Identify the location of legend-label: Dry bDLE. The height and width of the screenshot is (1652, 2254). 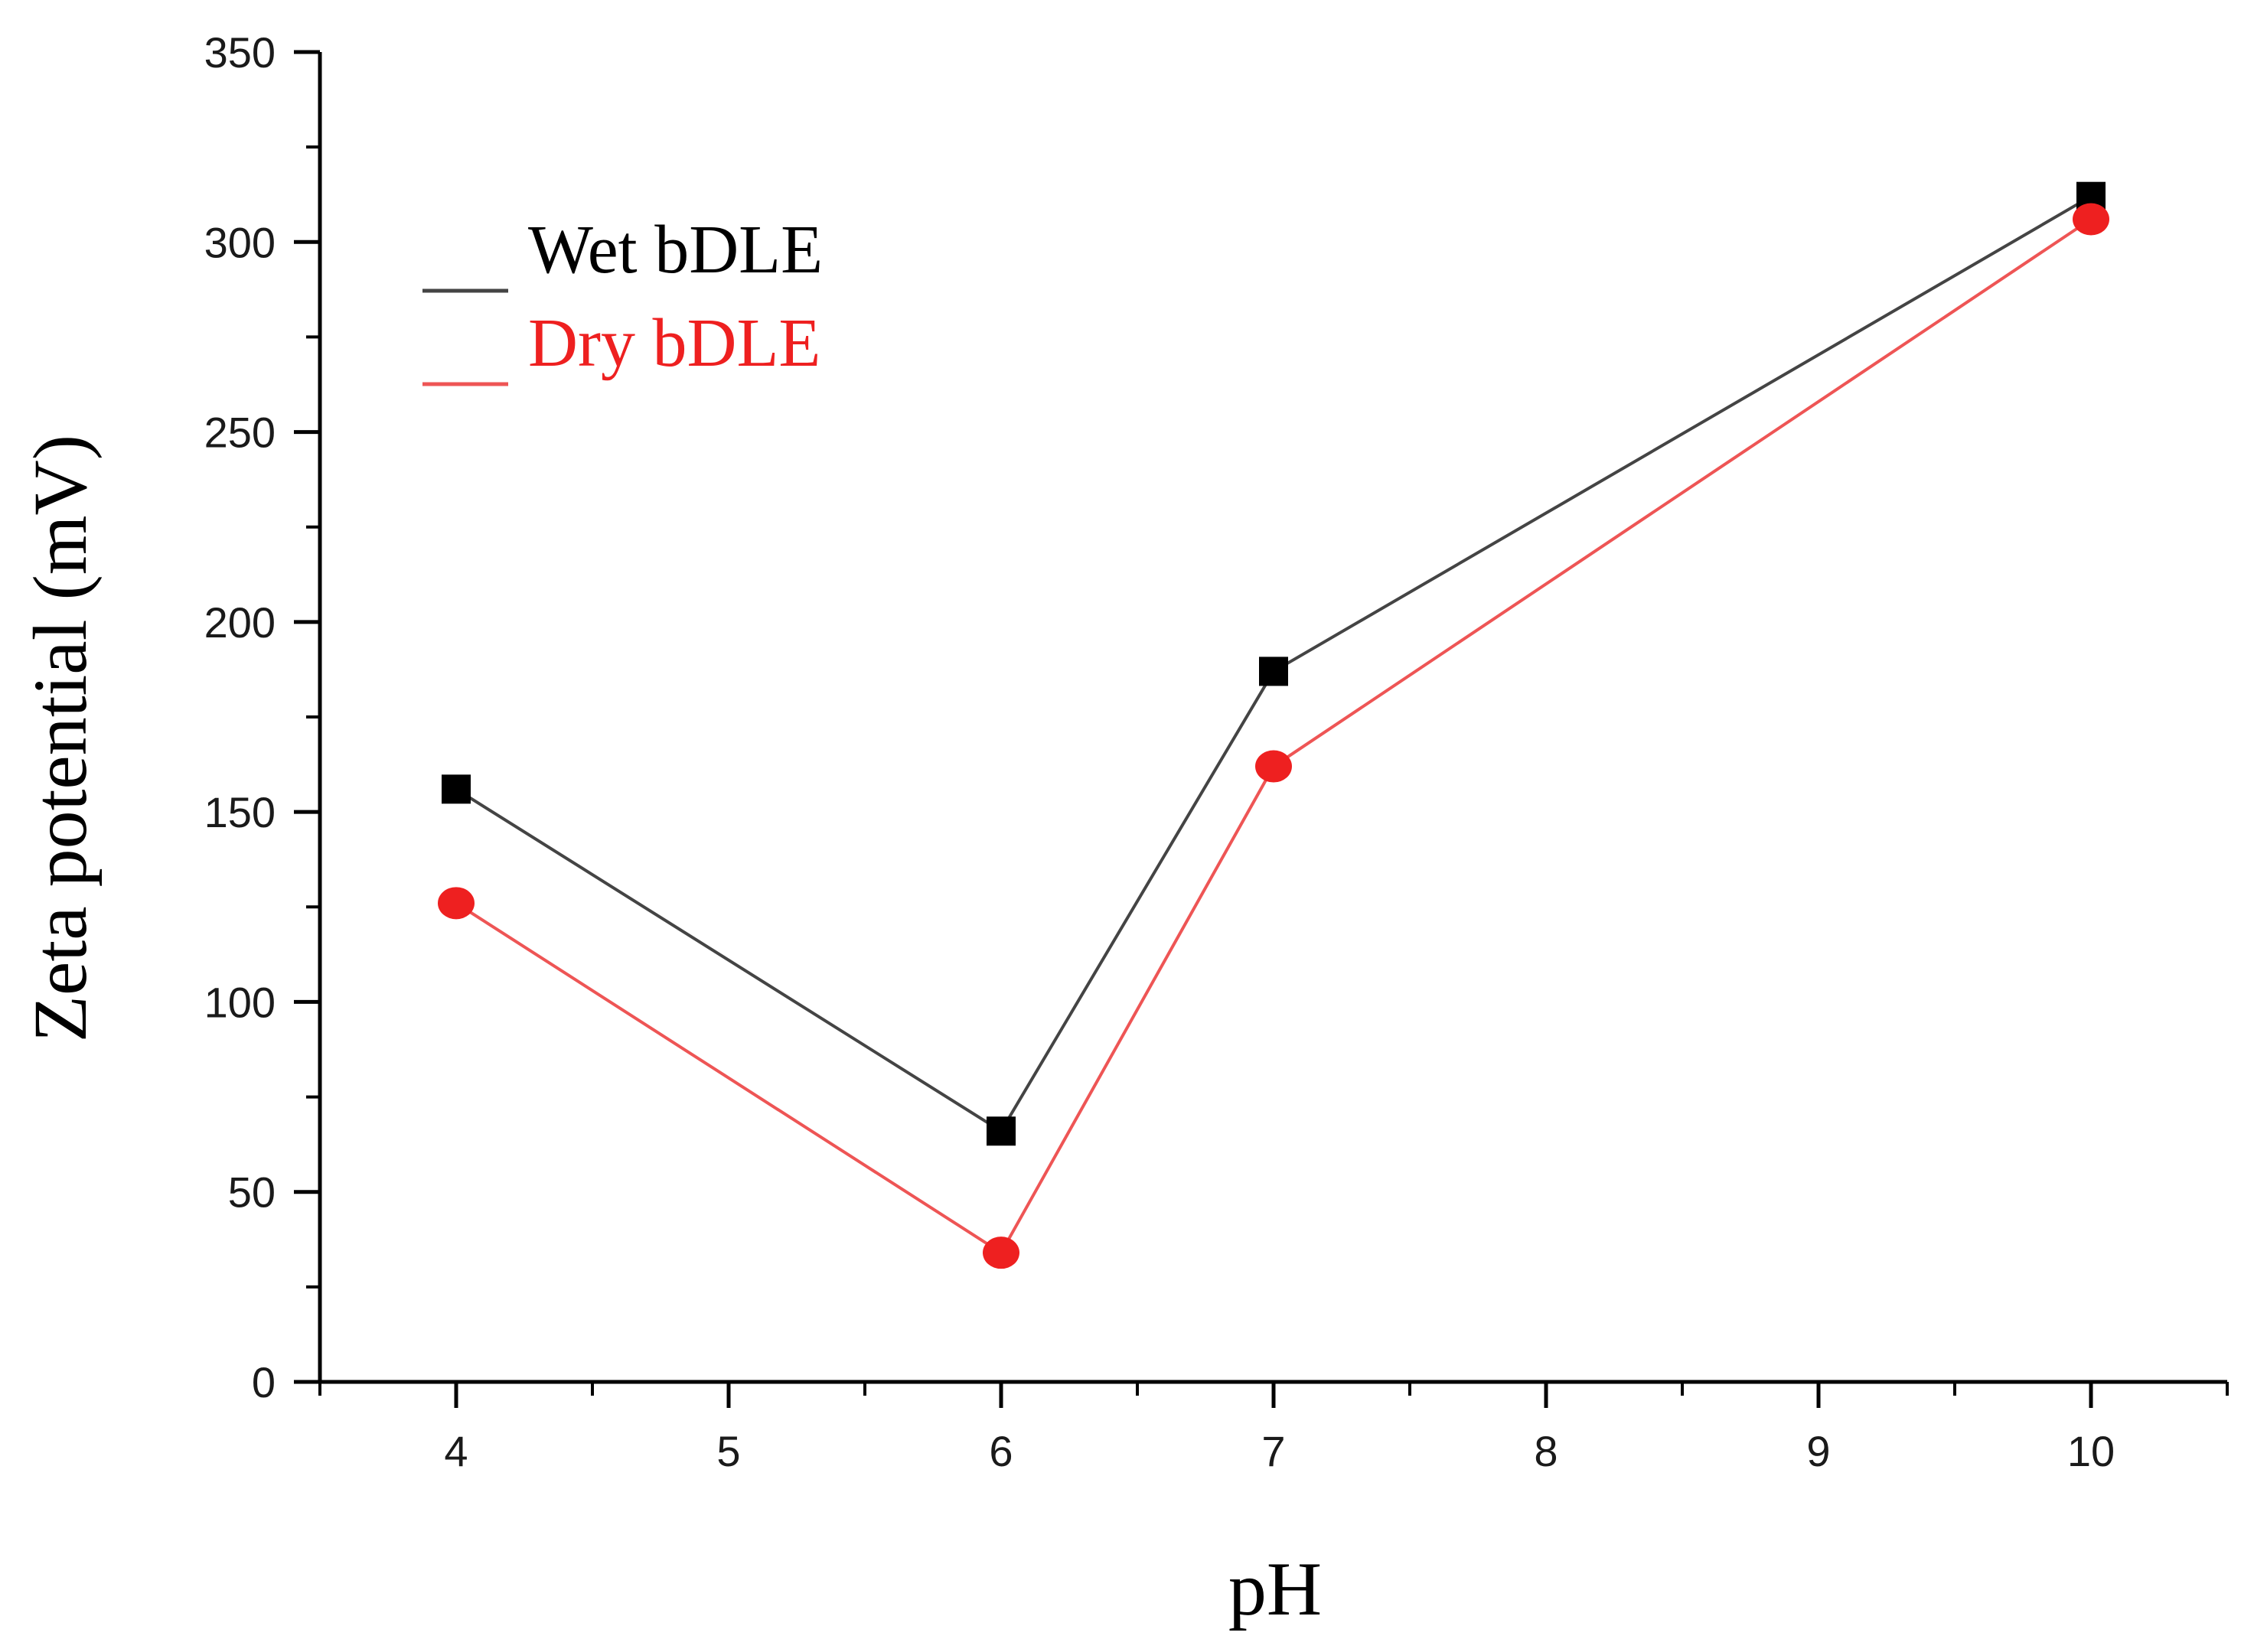
(674, 343).